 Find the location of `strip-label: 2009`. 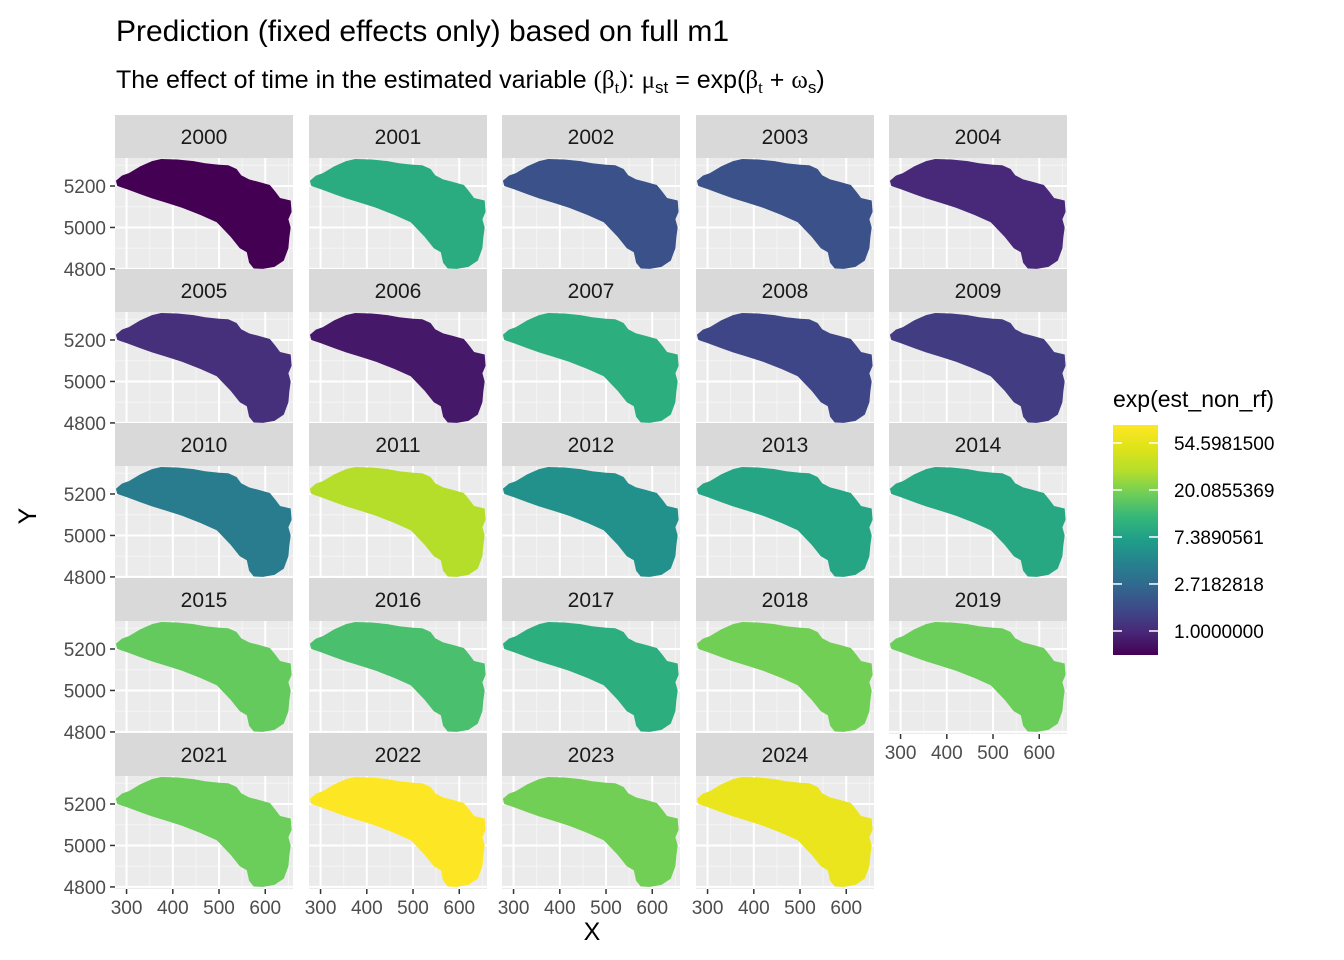

strip-label: 2009 is located at coordinates (978, 291).